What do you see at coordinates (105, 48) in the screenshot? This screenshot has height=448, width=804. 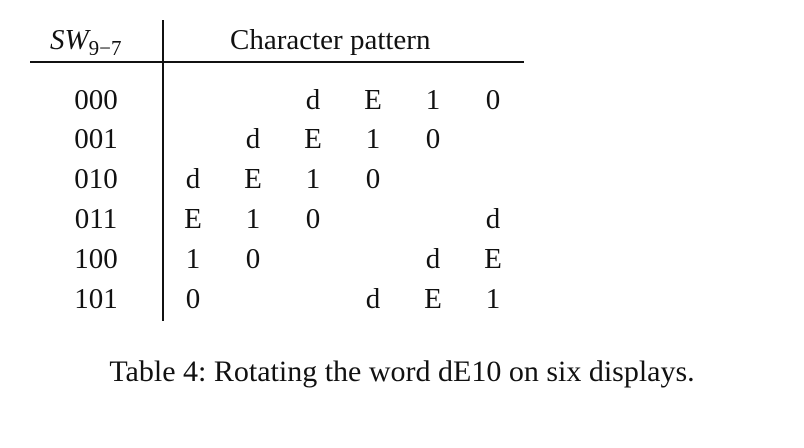 I see `header-switch-subscript: 9−7` at bounding box center [105, 48].